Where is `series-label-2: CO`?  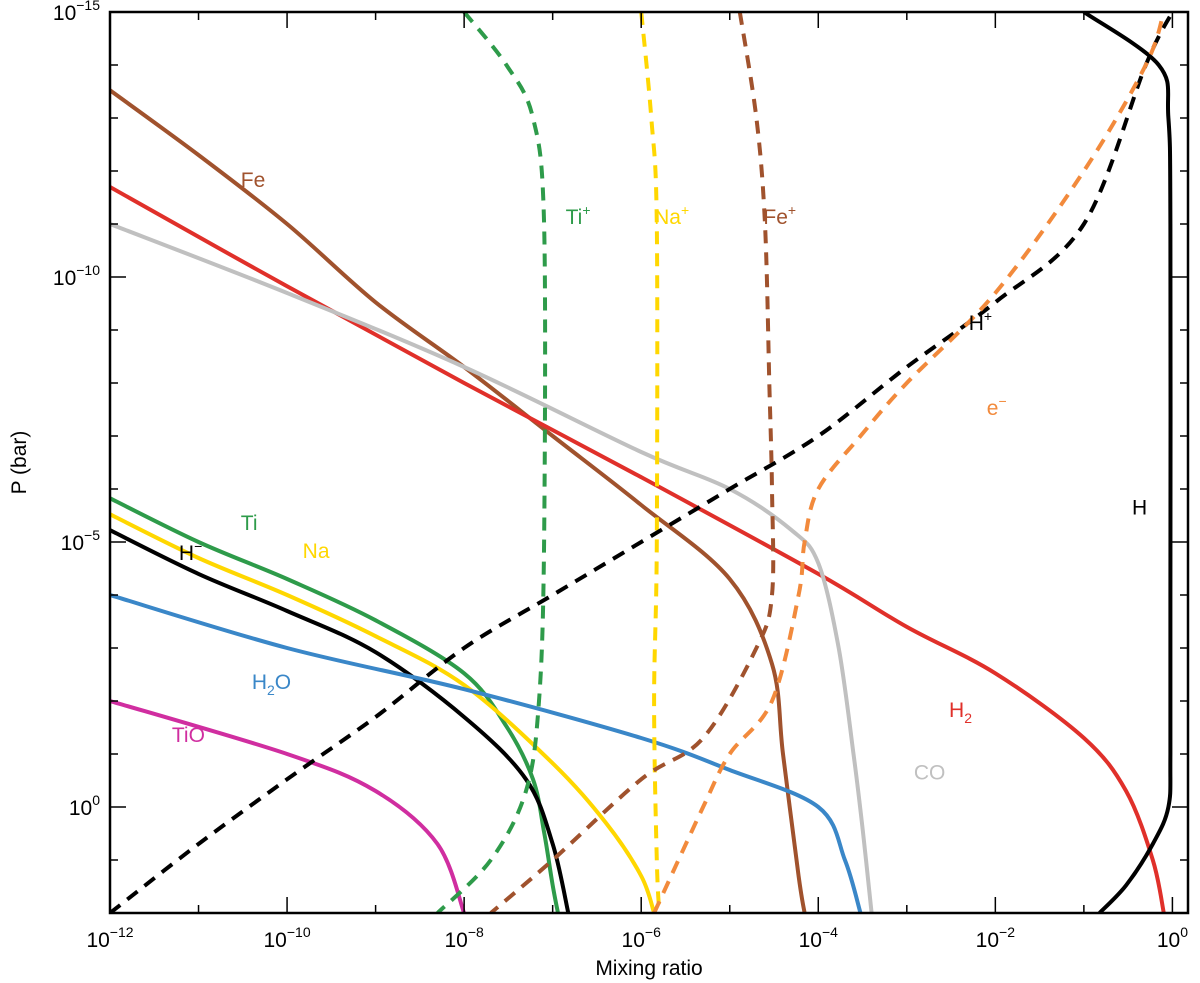
series-label-2: CO is located at coordinates (930, 772).